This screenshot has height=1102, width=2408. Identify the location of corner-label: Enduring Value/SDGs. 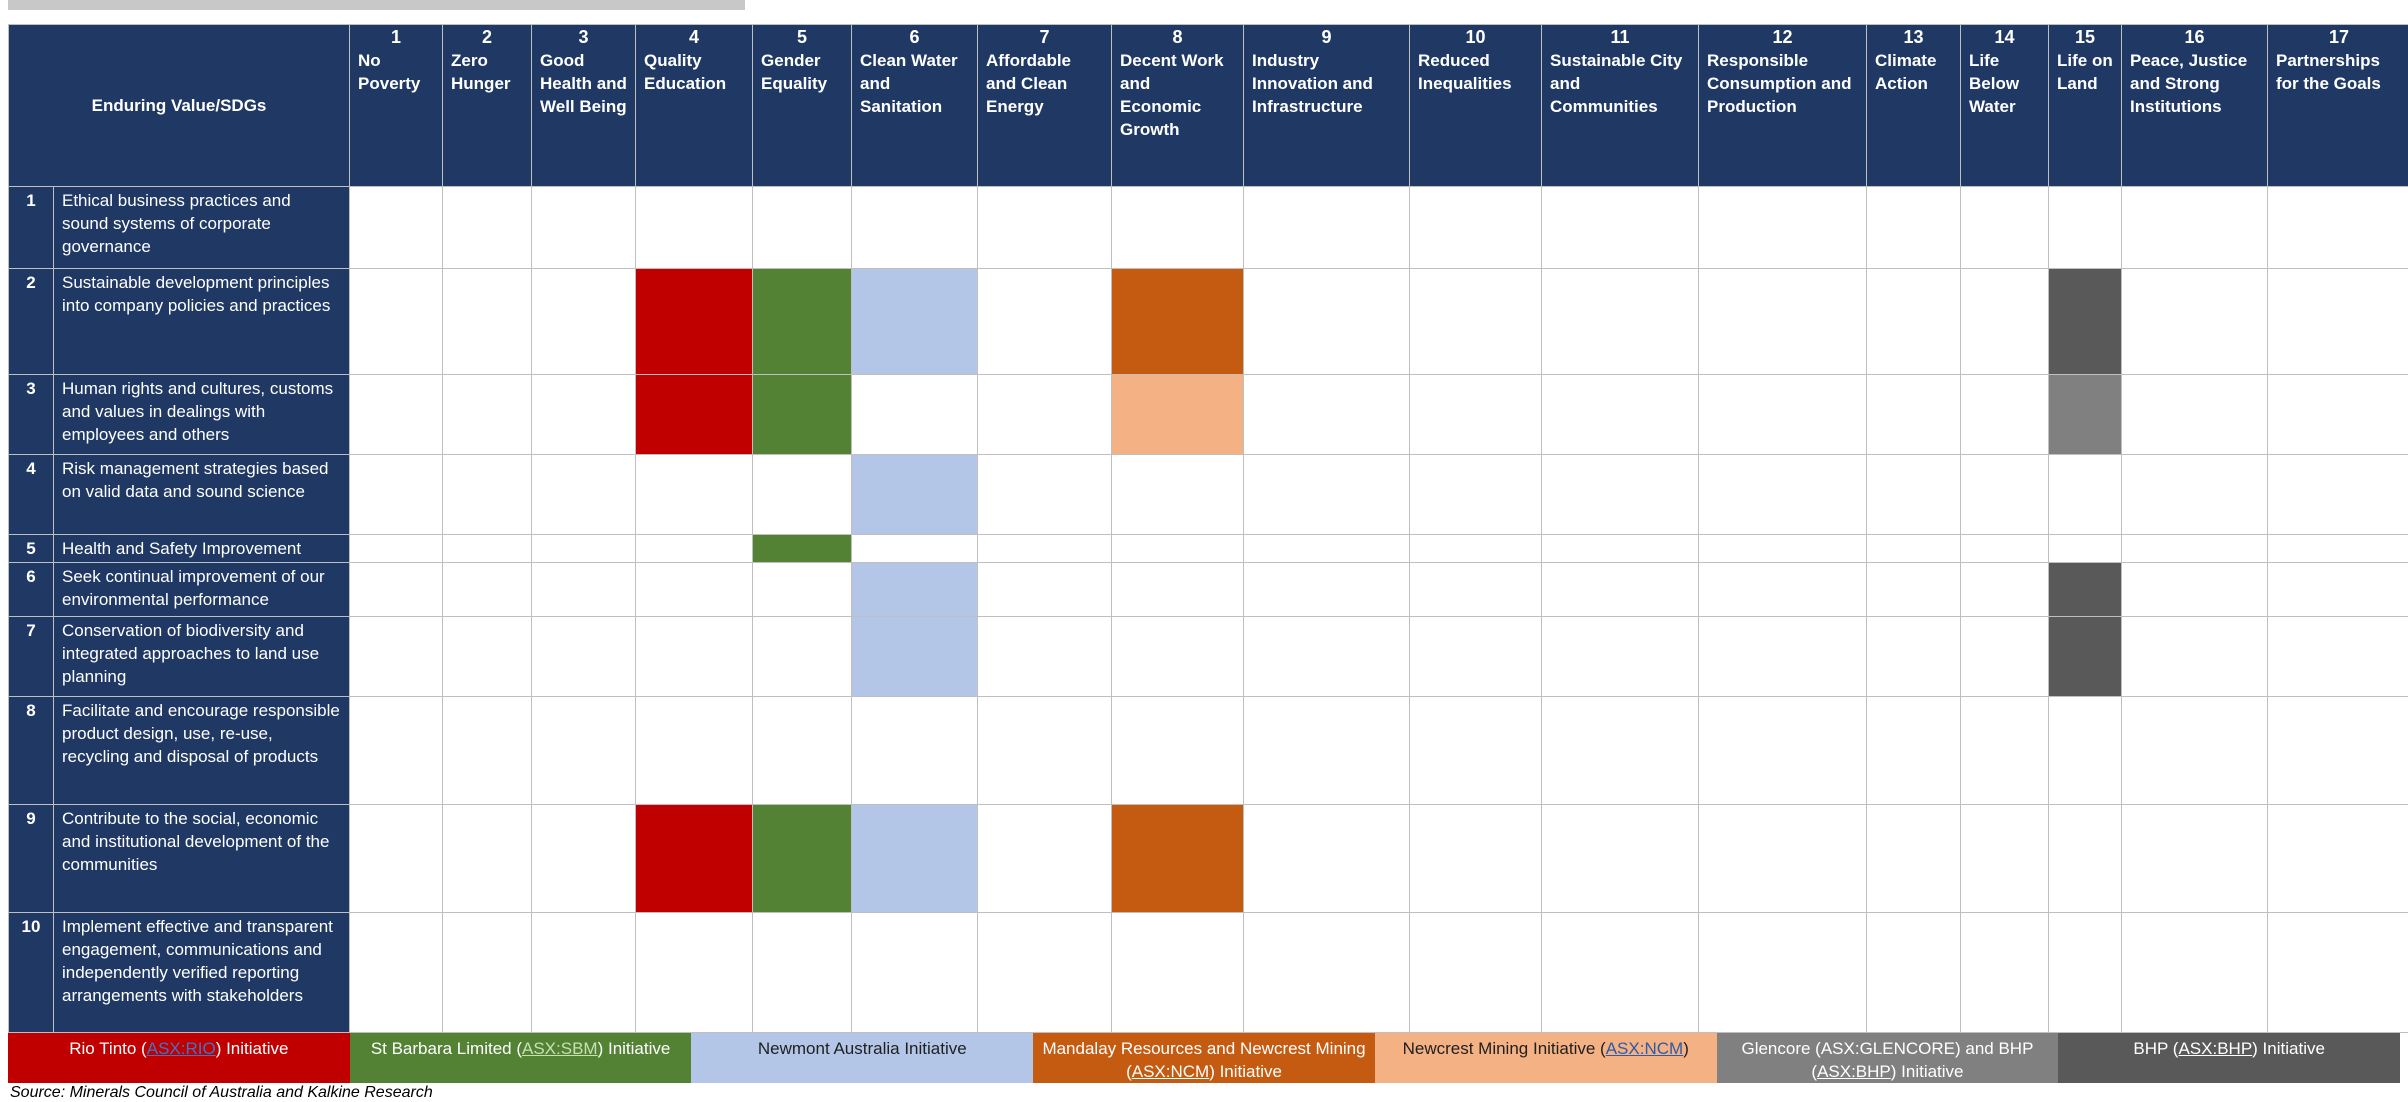
(179, 106).